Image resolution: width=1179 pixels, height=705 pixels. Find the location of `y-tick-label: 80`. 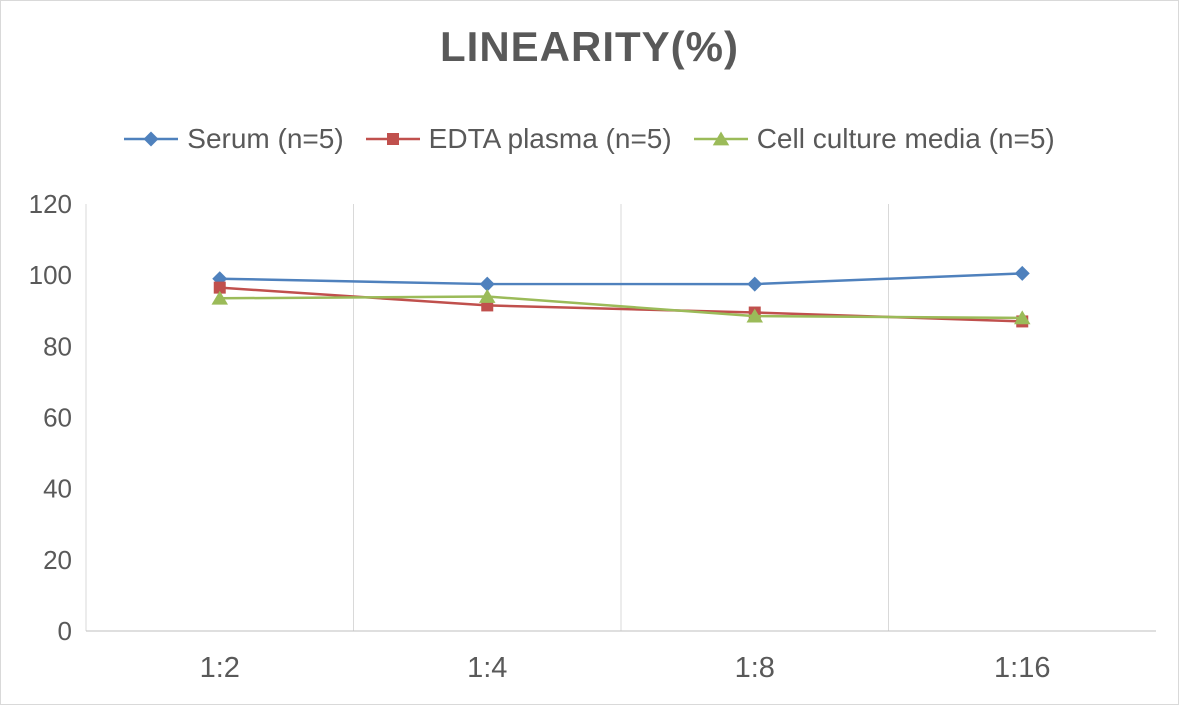

y-tick-label: 80 is located at coordinates (57, 346).